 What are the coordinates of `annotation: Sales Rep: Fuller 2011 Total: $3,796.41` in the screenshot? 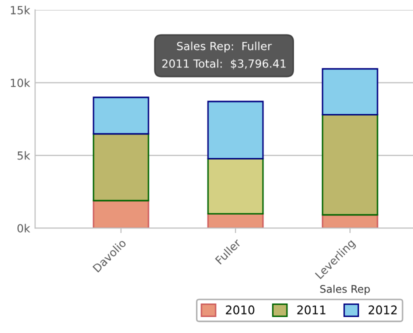 It's located at (224, 56).